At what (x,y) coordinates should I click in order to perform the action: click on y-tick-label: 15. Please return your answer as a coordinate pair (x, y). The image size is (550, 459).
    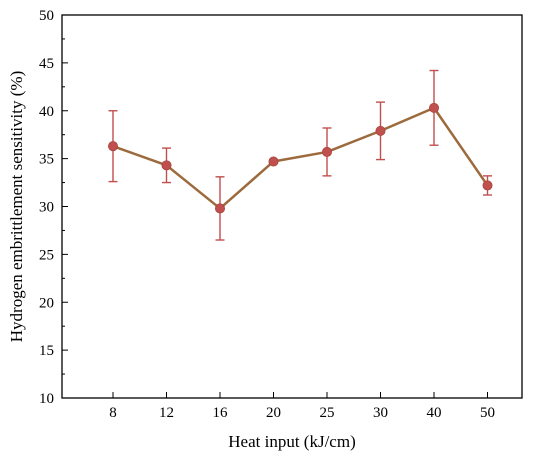
    Looking at the image, I should click on (46, 351).